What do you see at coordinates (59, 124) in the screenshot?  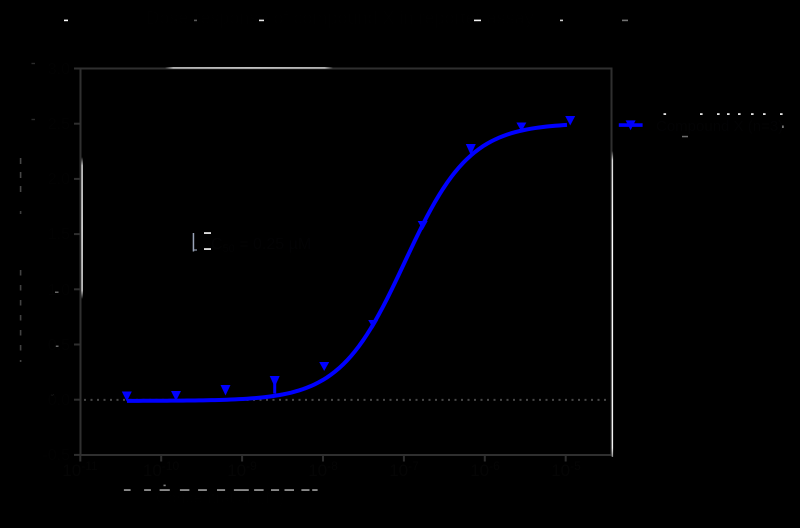 I see `svg-text: 2.5` at bounding box center [59, 124].